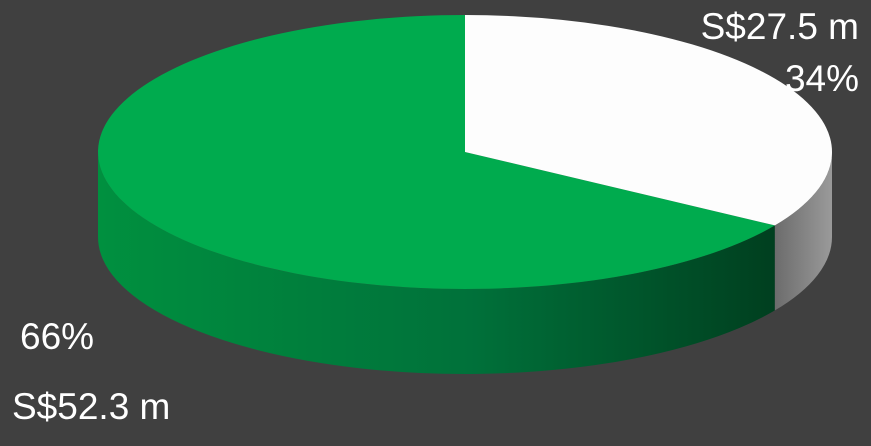 This screenshot has height=446, width=871. I want to click on slice-white-percent-label: 34%, so click(821, 78).